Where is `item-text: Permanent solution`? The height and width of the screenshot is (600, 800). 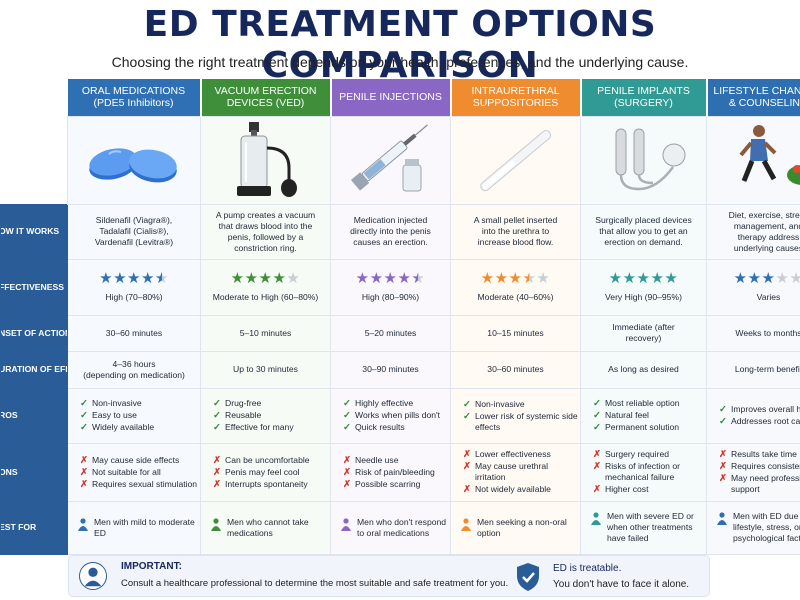
item-text: Permanent solution is located at coordinates (642, 427).